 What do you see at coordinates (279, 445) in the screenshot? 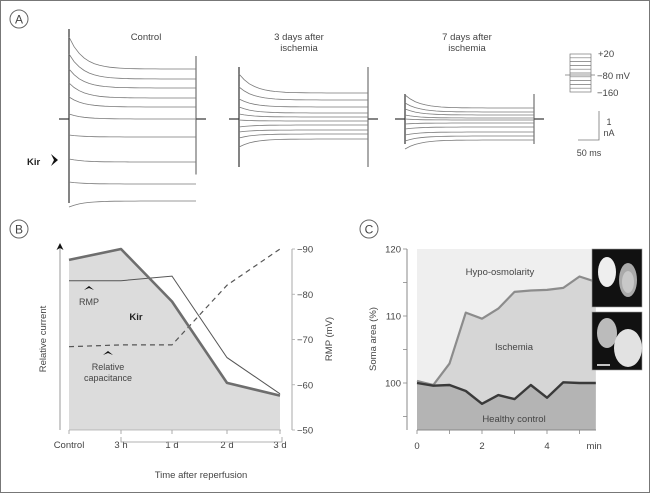
I see `x-tick-label: 3 d` at bounding box center [279, 445].